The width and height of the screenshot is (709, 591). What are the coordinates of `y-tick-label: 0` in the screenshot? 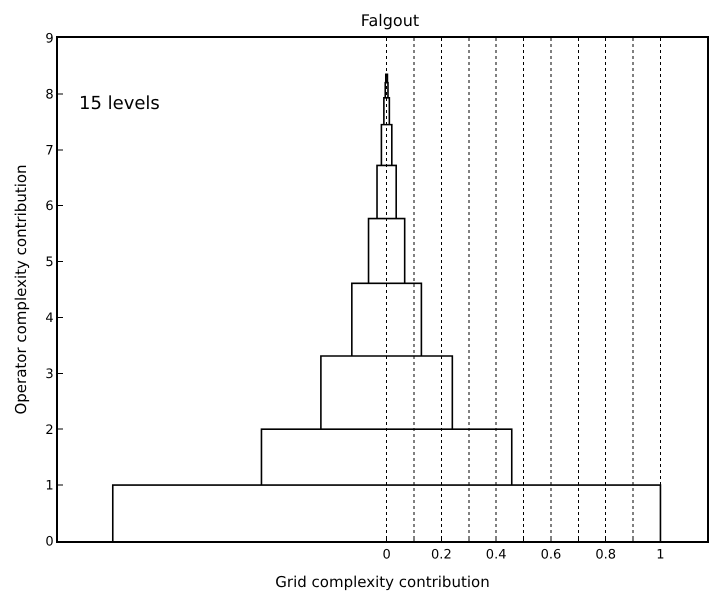 It's located at (49, 542).